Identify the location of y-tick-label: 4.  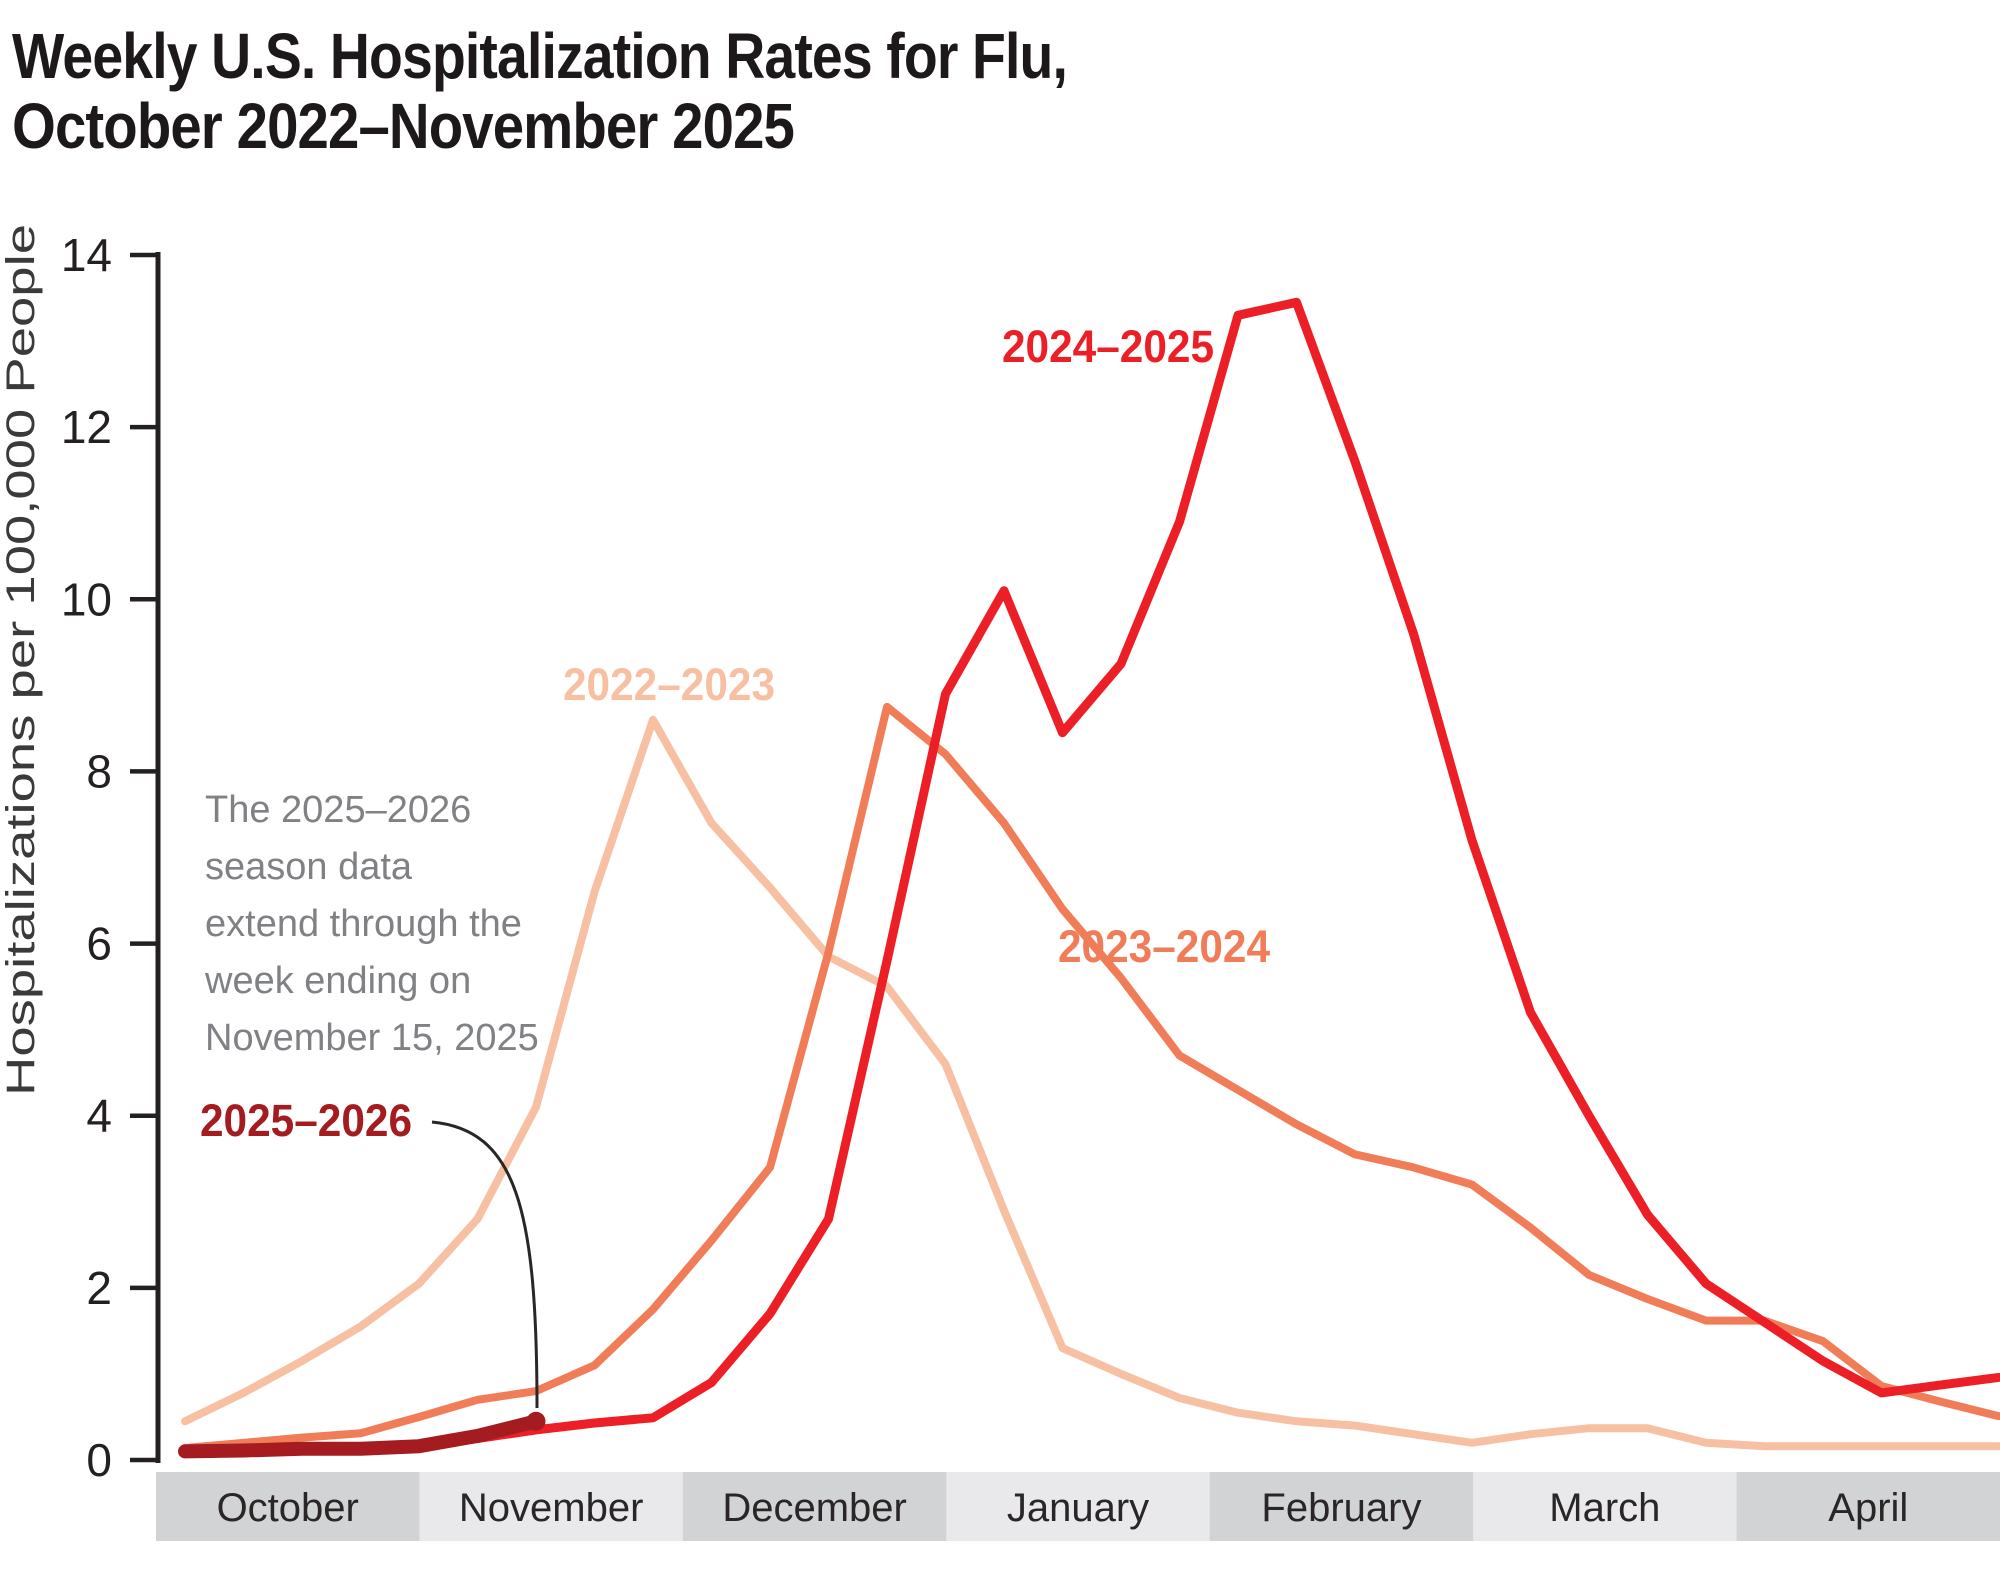
(99, 1116).